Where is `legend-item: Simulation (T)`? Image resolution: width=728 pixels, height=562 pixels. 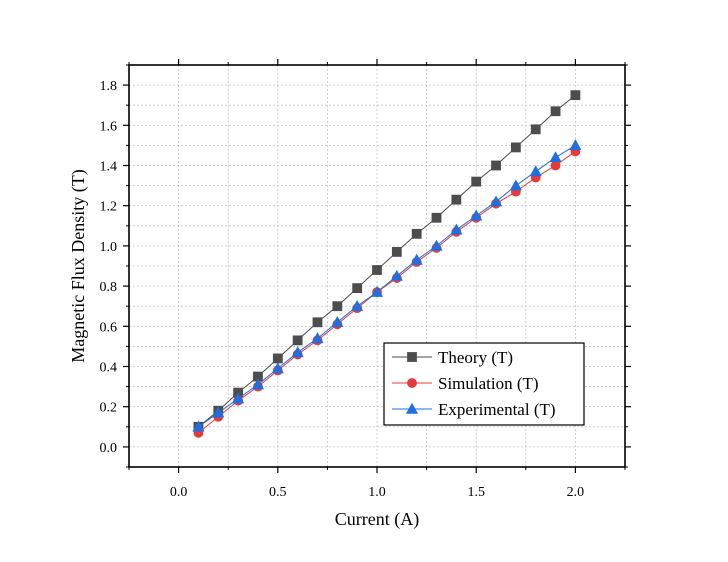
legend-item: Simulation (T) is located at coordinates (465, 383).